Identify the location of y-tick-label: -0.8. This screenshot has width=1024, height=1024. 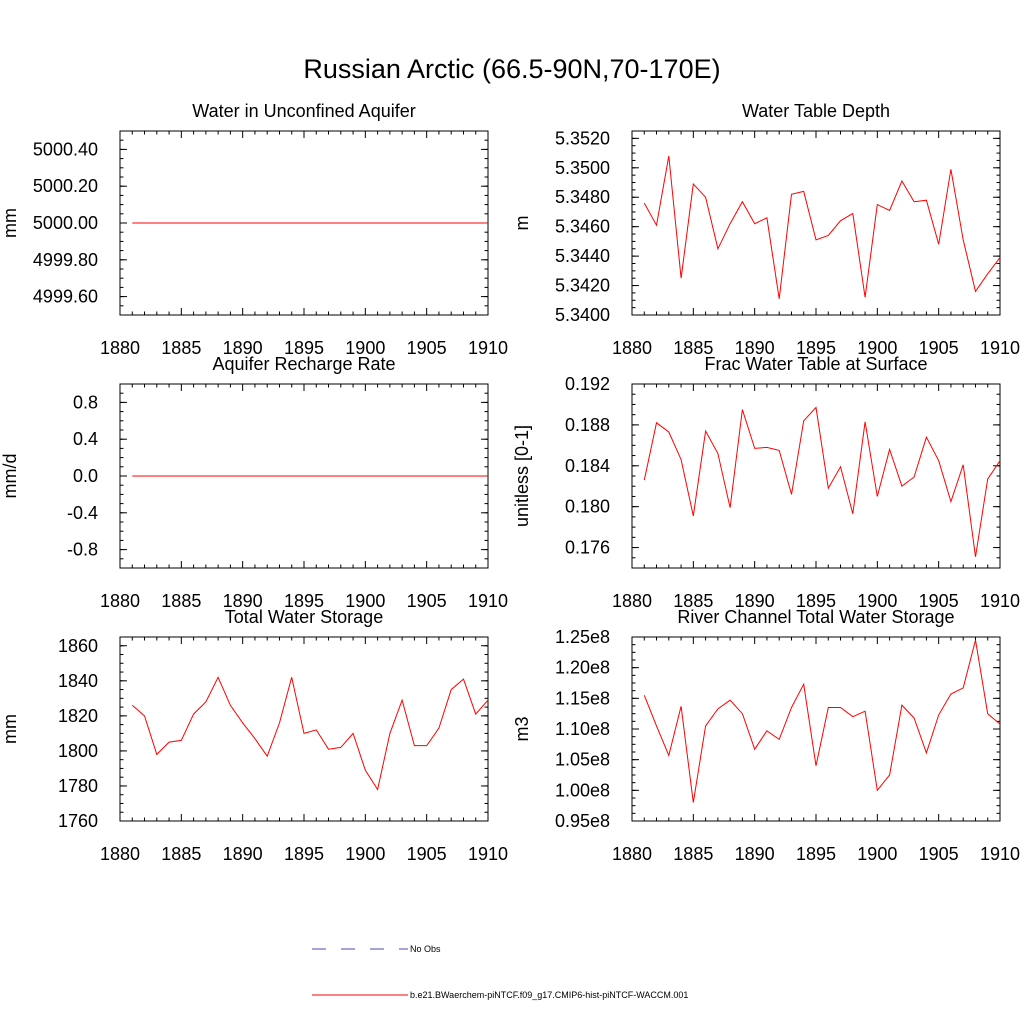
(82, 550).